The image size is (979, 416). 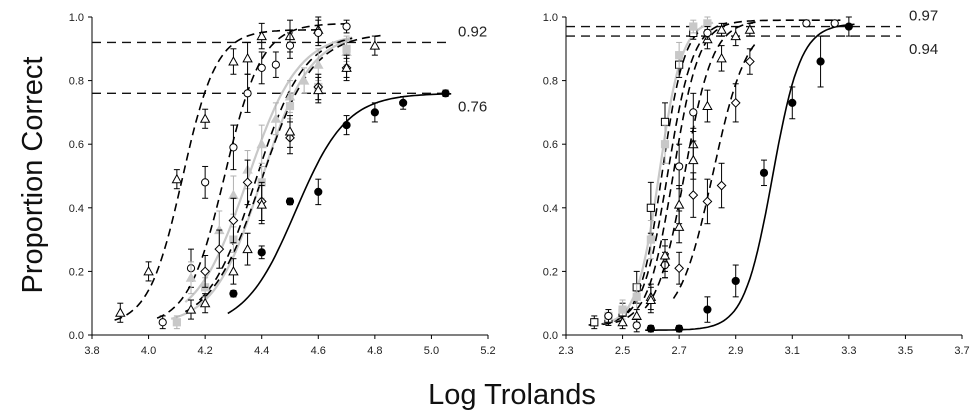 I want to click on x-tick-label: 2.7, so click(x=678, y=351).